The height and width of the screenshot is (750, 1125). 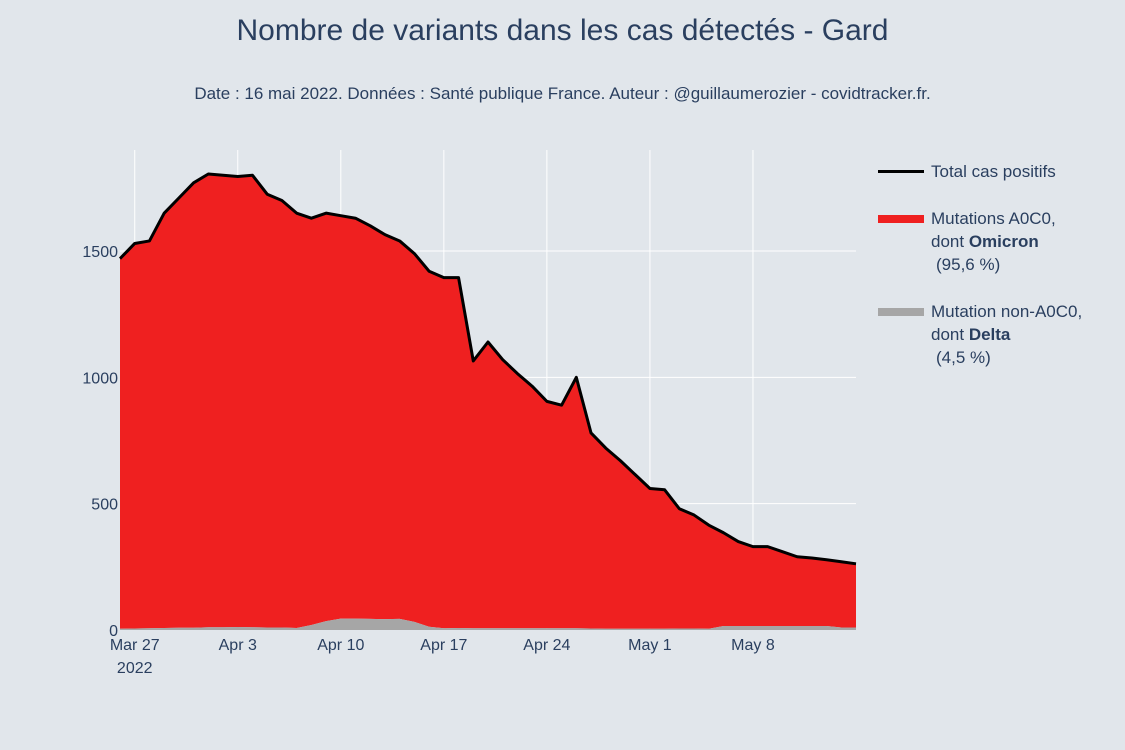 I want to click on x-tick-label: Apr 10, so click(x=340, y=645).